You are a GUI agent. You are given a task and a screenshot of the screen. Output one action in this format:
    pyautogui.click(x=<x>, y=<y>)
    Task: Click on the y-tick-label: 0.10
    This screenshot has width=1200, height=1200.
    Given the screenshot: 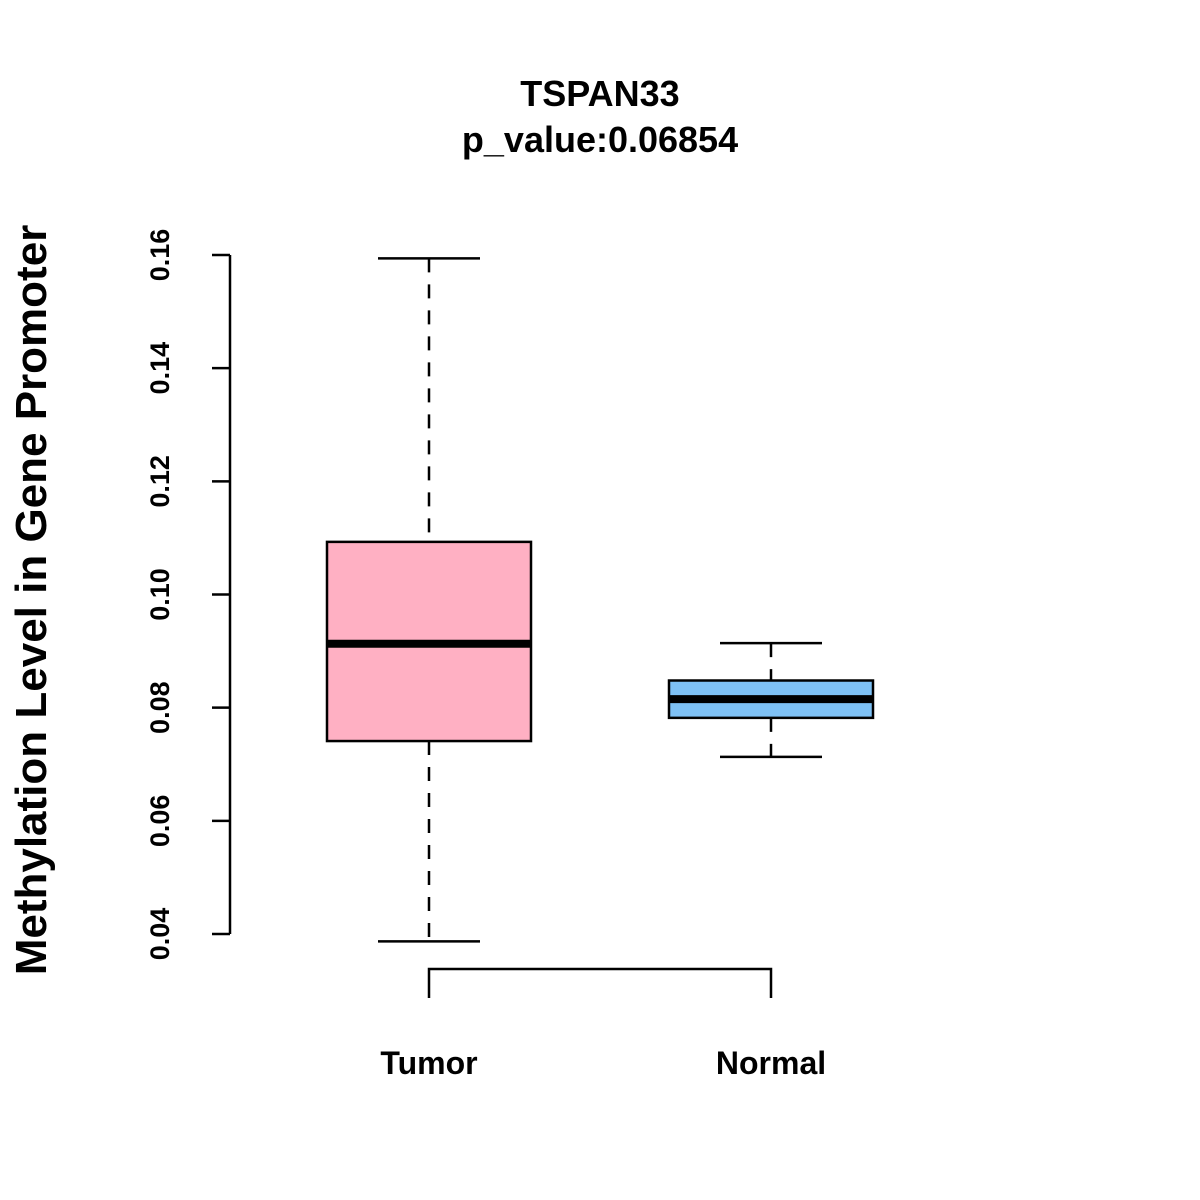 What is the action you would take?
    pyautogui.click(x=160, y=594)
    